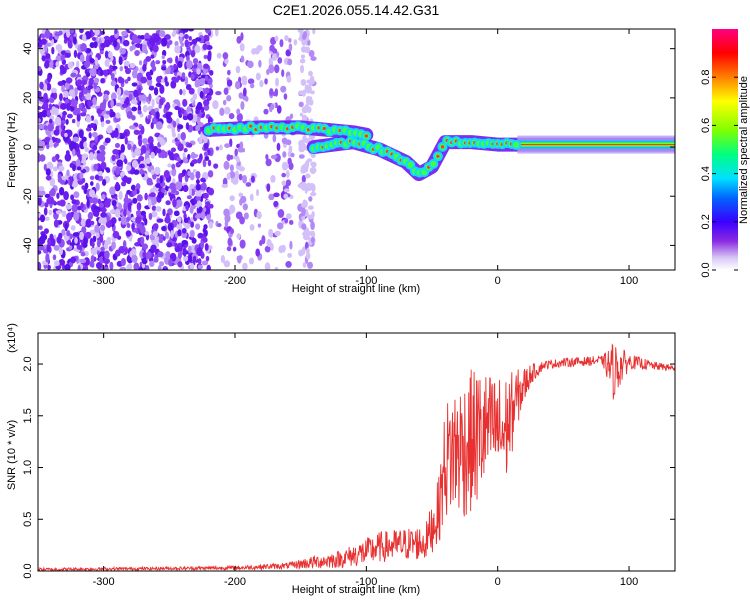 Image resolution: width=750 pixels, height=600 pixels. Describe the element at coordinates (28, 363) in the screenshot. I see `y-tick-label: 2.0` at that location.